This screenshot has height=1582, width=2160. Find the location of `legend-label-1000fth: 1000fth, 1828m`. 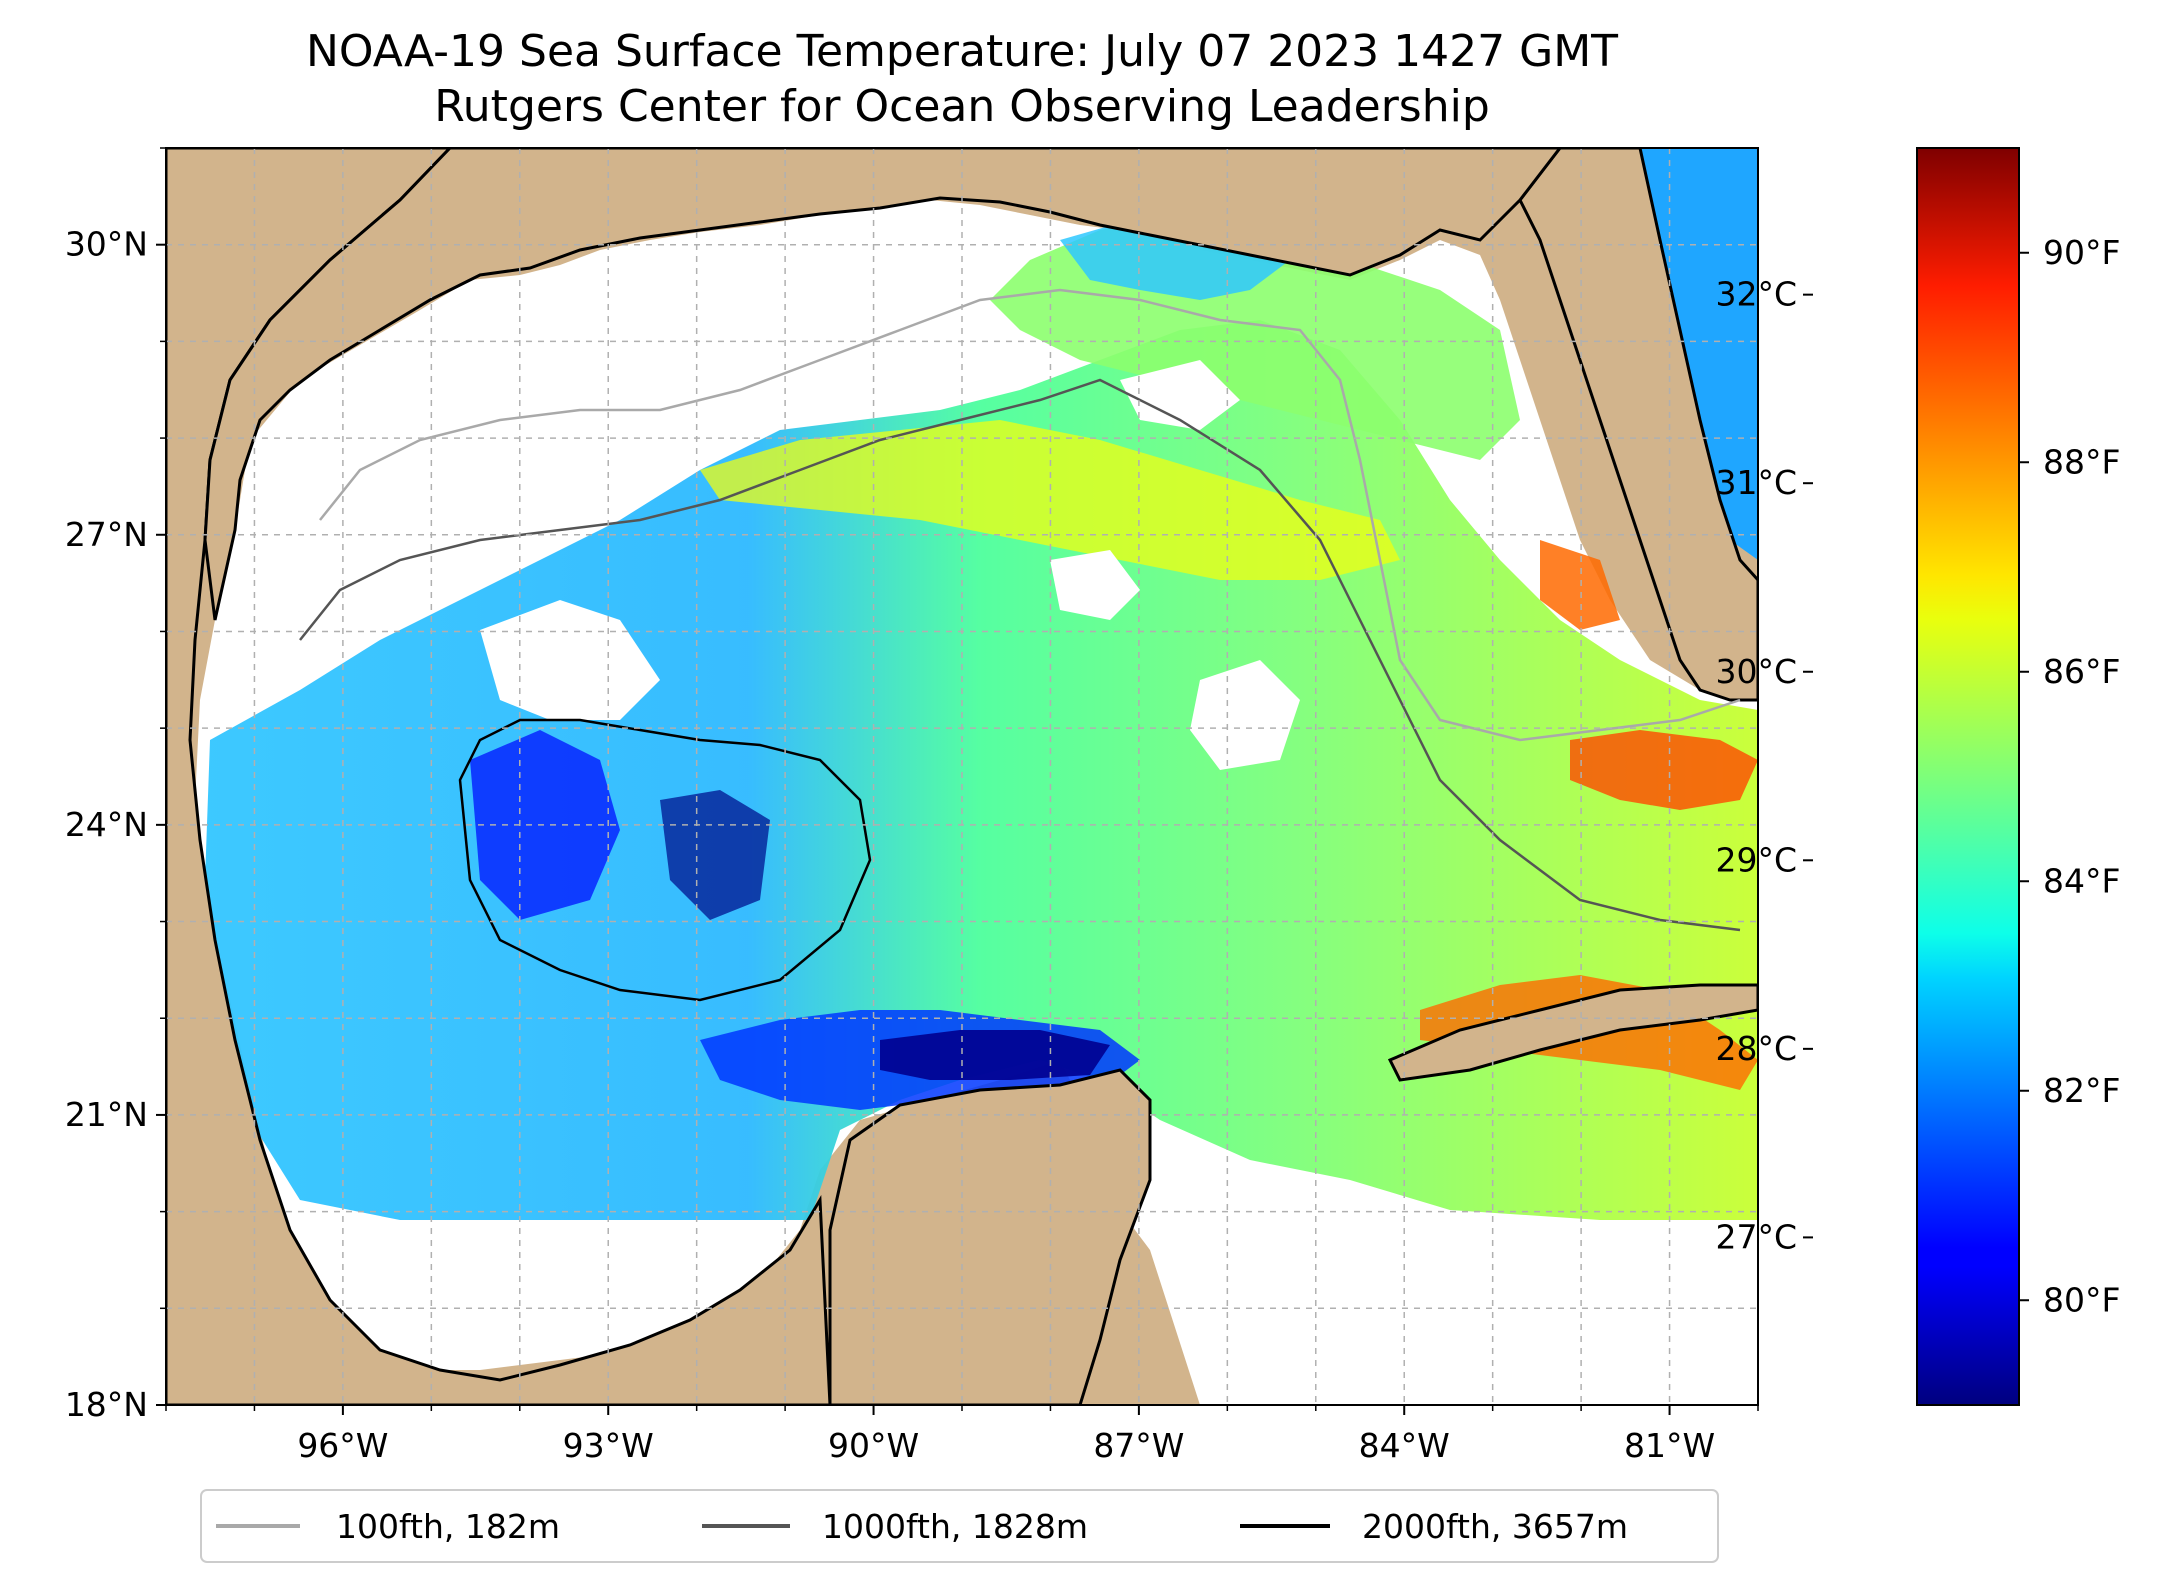

legend-label-1000fth: 1000fth, 1828m is located at coordinates (955, 1526).